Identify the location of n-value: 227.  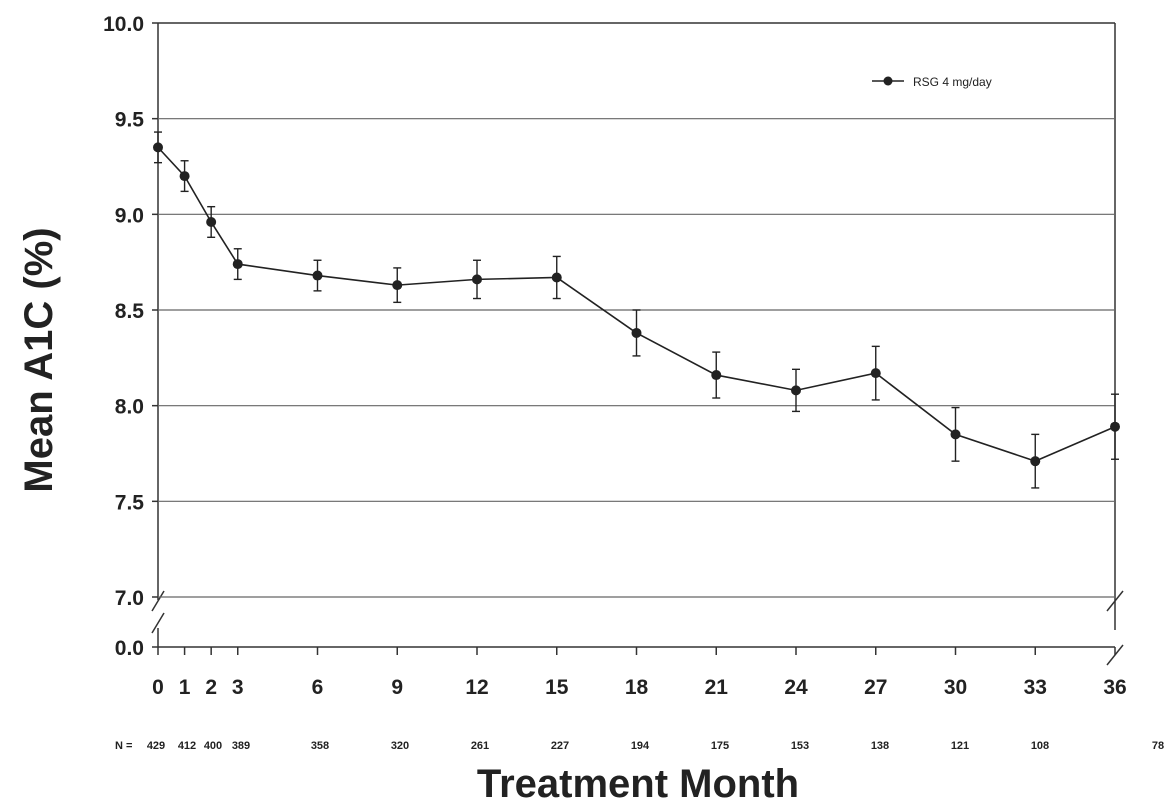
(560, 746).